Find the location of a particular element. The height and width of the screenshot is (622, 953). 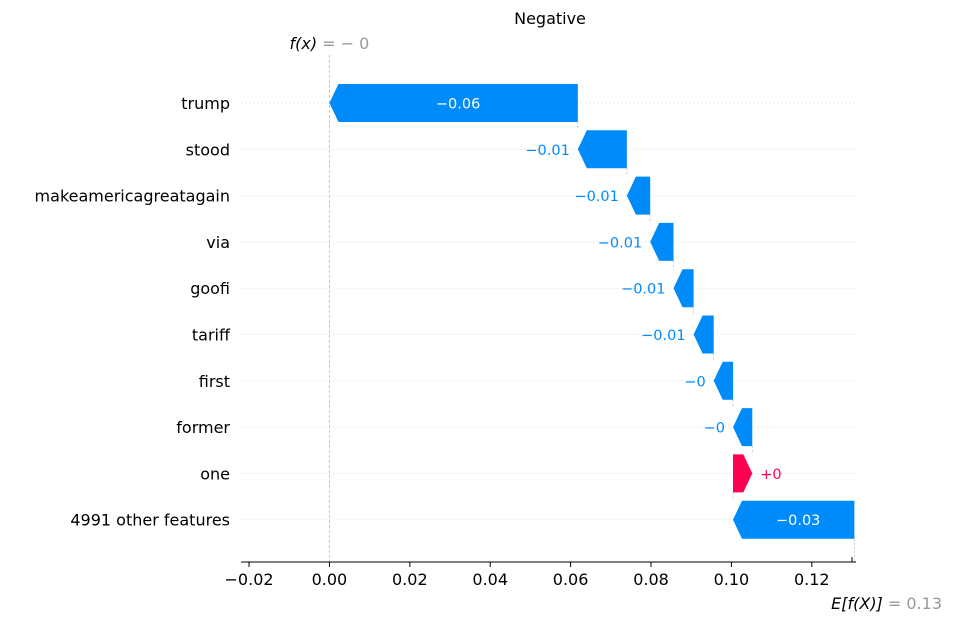

feature-label: 4991 other features is located at coordinates (150, 520).